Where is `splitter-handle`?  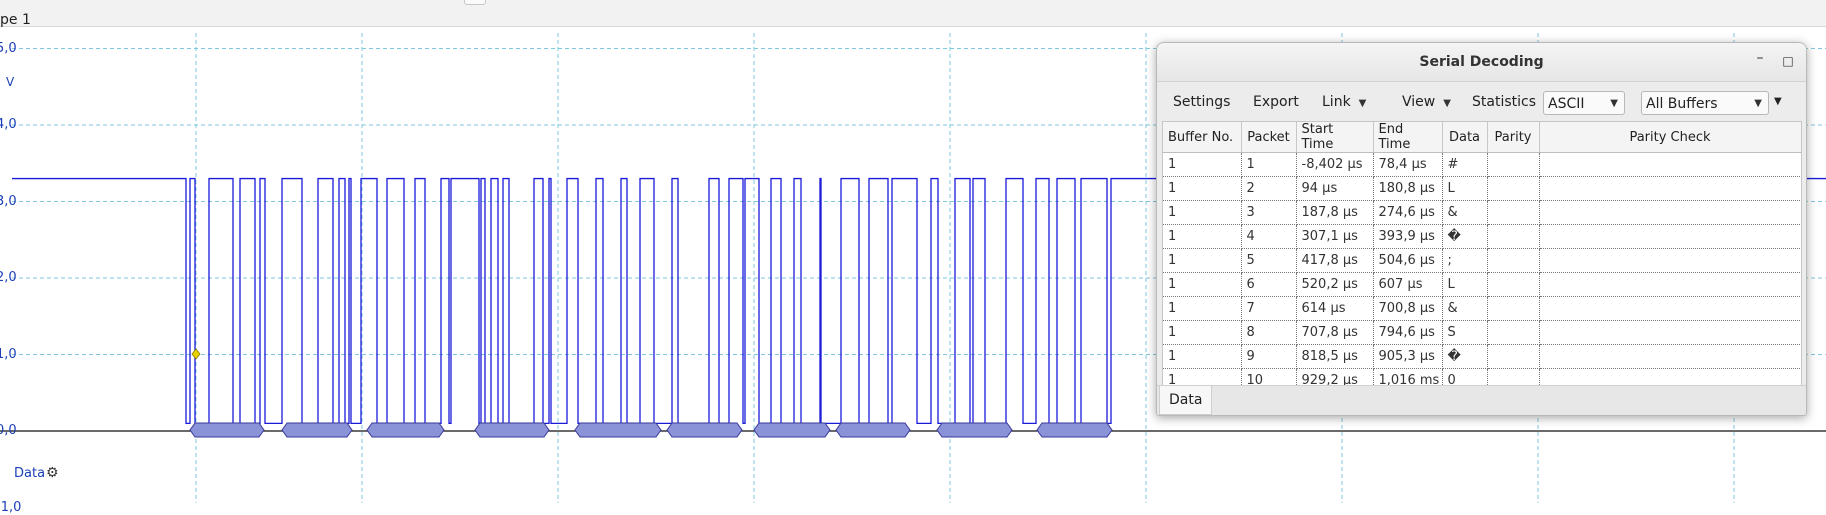
splitter-handle is located at coordinates (475, 2).